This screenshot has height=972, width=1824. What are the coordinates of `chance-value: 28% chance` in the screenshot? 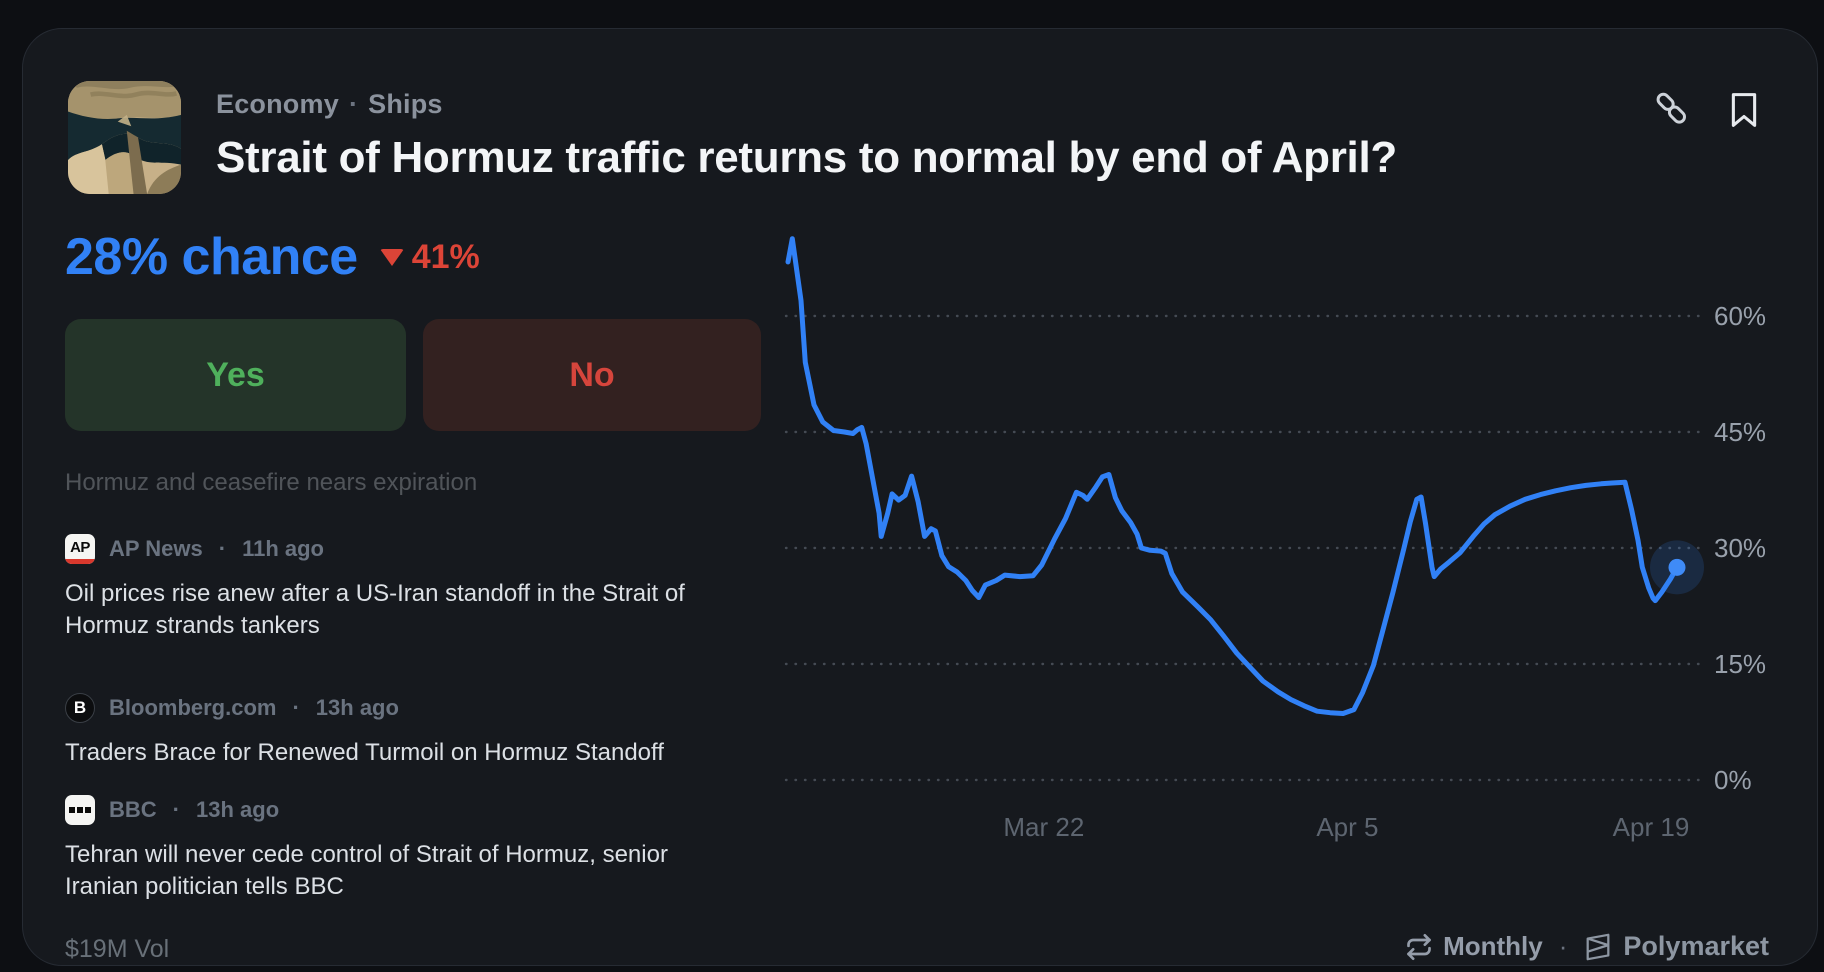 It's located at (211, 257).